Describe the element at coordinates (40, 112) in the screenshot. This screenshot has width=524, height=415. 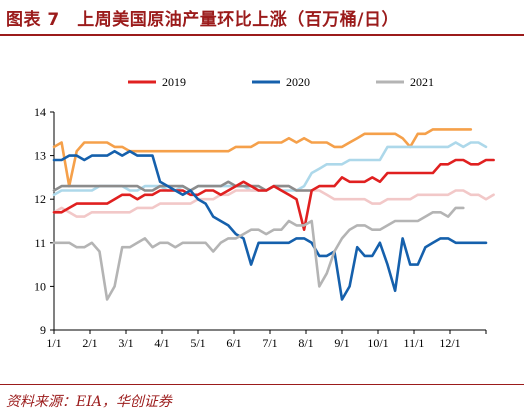
I see `y-tick-label: 14` at that location.